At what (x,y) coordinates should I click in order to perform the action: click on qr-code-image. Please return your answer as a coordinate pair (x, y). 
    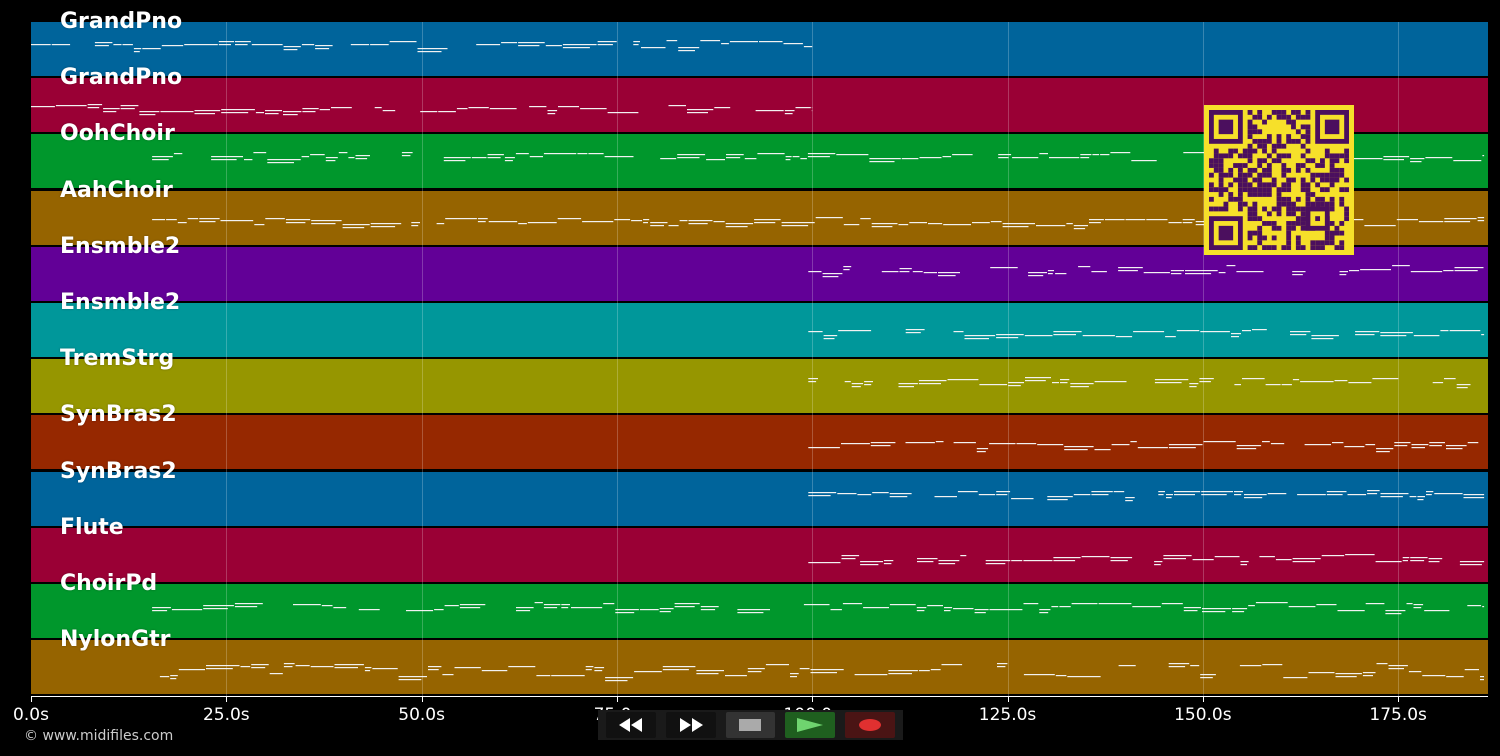
    Looking at the image, I should click on (1279, 180).